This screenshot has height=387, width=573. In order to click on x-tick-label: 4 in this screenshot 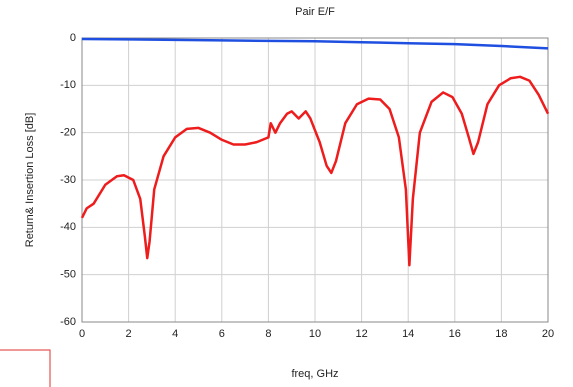, I will do `click(175, 334)`.